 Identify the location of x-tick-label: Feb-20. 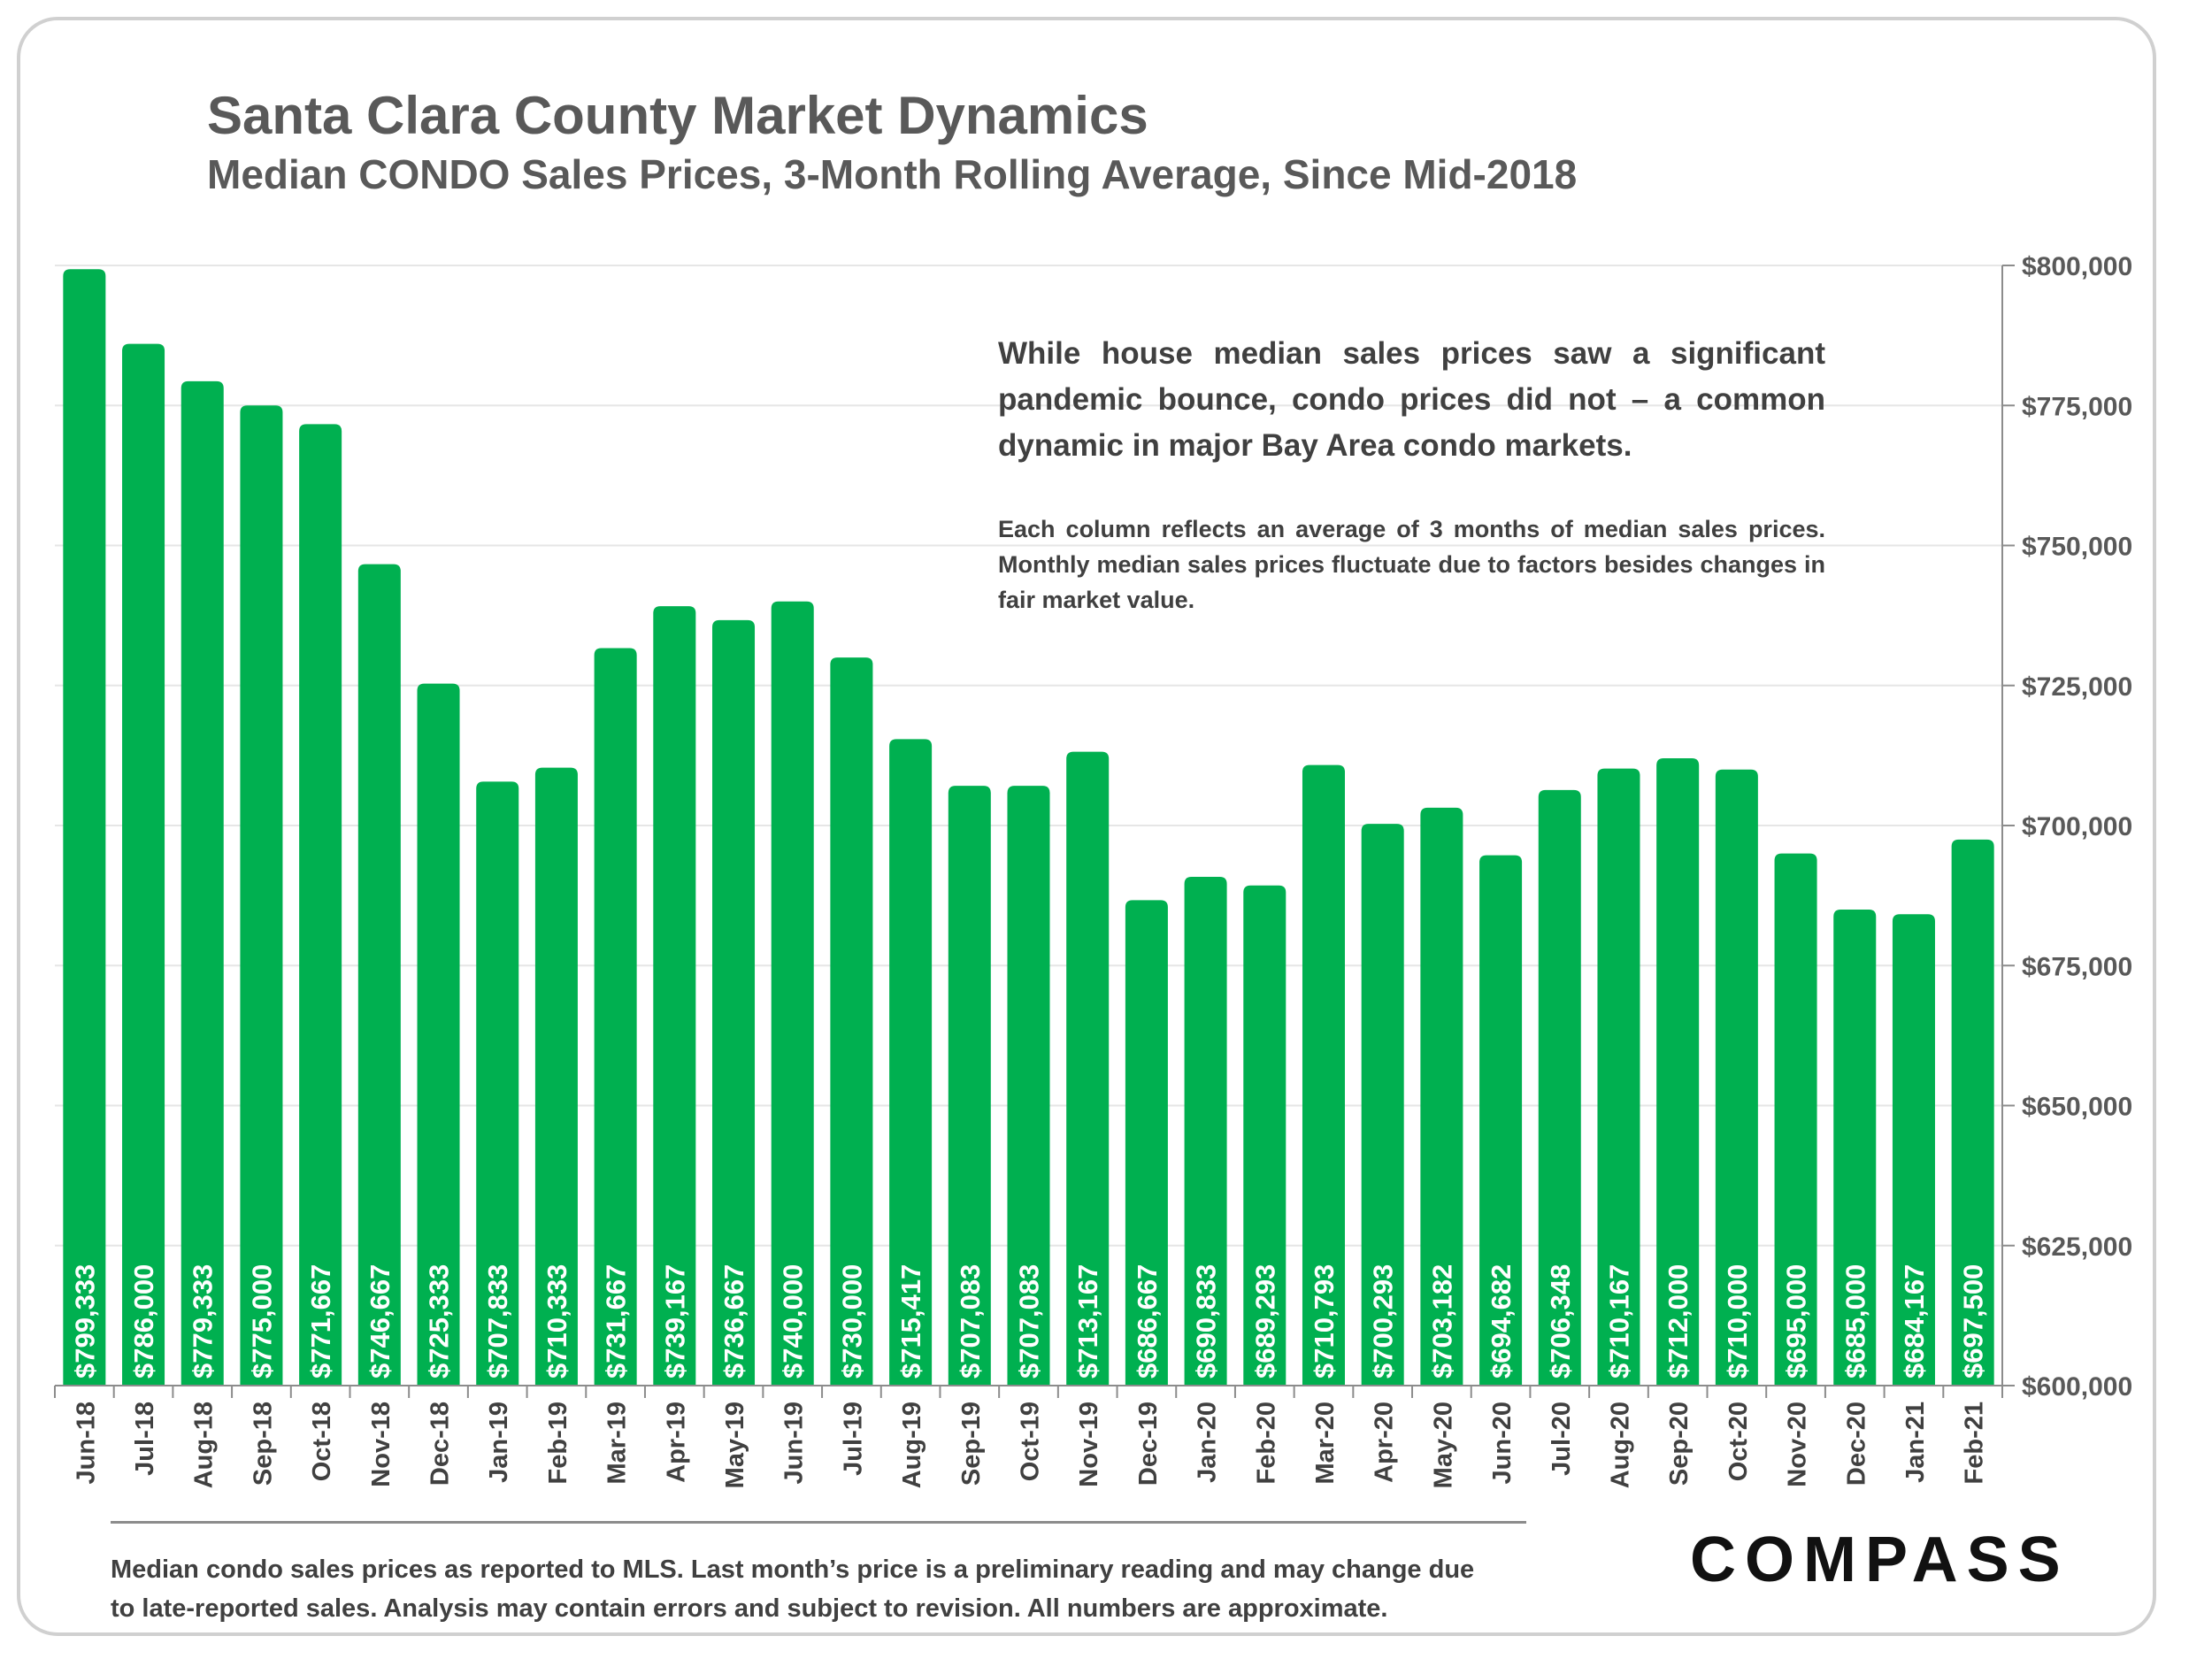
(1266, 1443).